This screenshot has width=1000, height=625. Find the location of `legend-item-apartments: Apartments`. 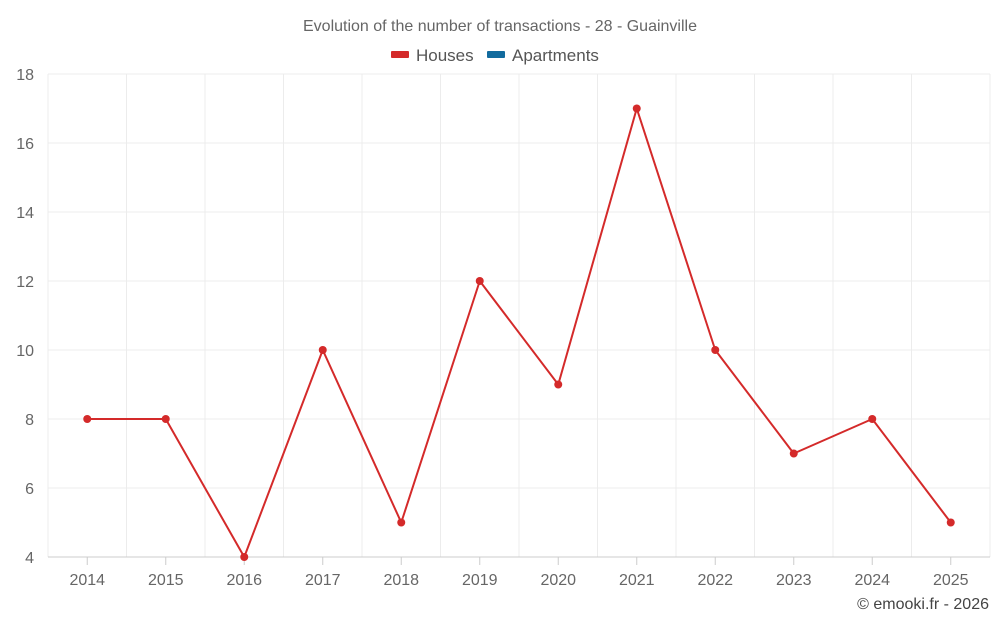

legend-item-apartments: Apartments is located at coordinates (543, 55).